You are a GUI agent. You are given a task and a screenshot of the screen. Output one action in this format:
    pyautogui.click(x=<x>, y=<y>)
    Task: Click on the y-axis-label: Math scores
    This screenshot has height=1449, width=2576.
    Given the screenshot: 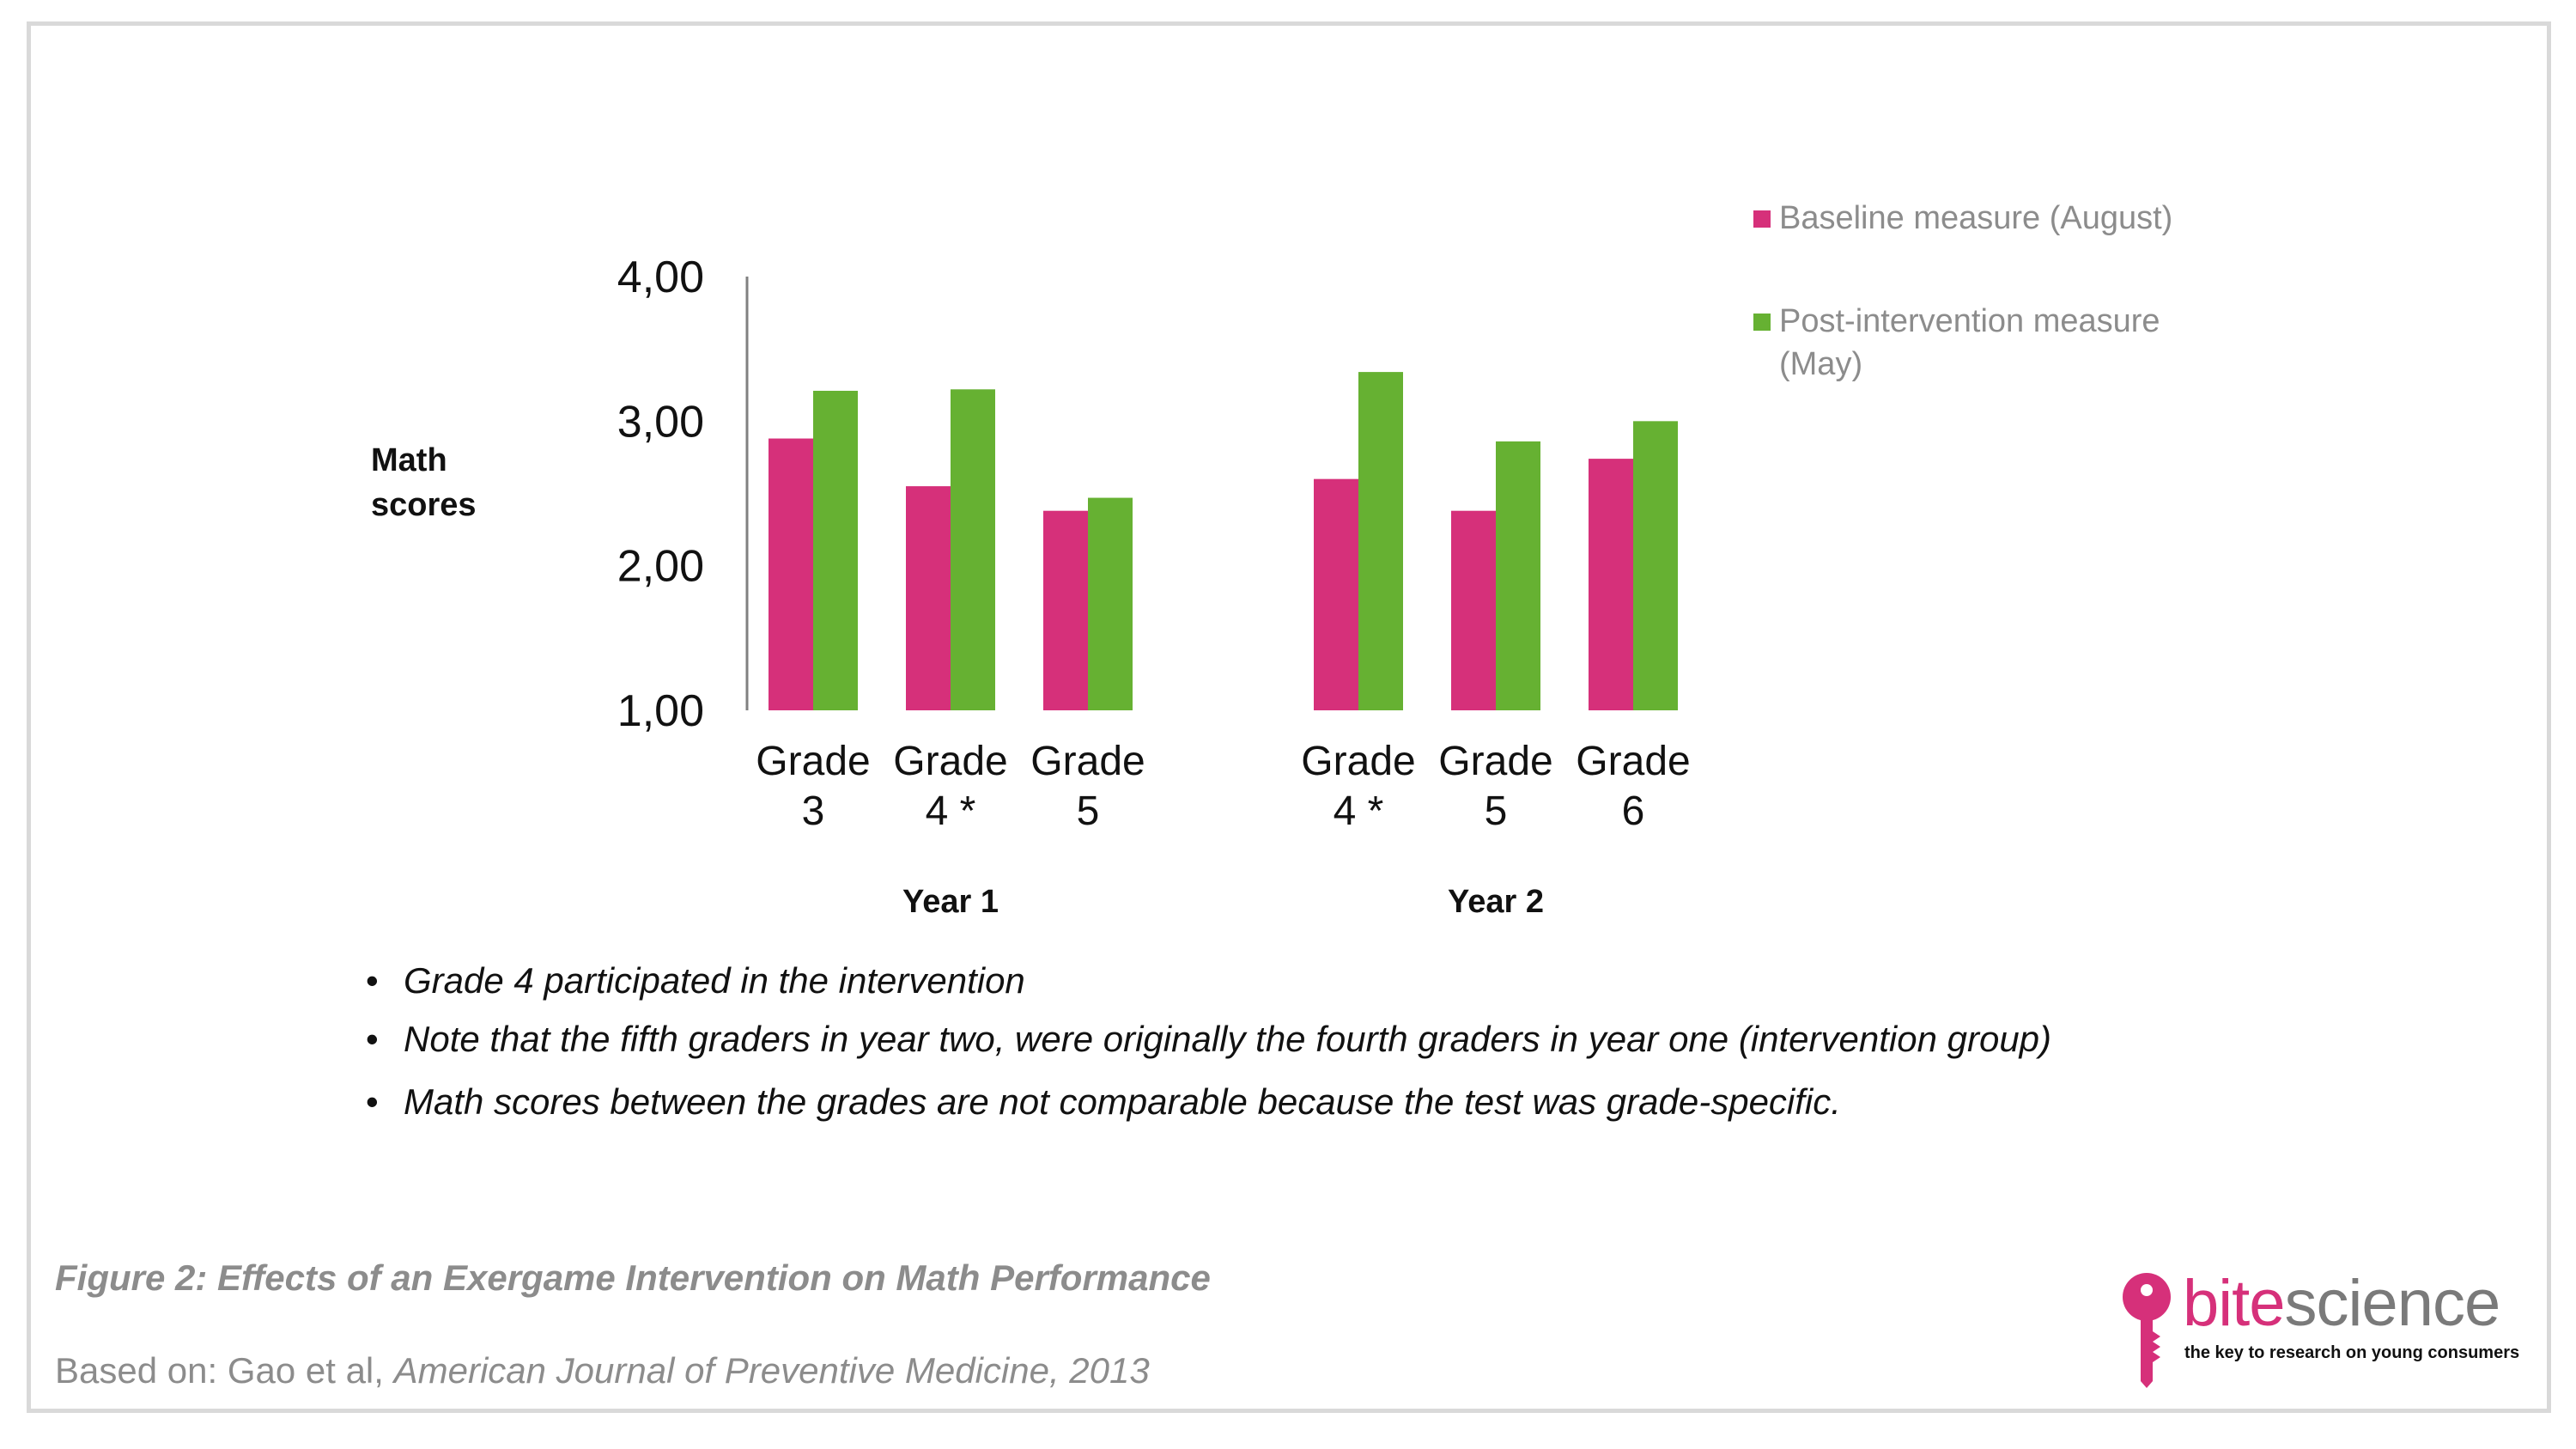 What is the action you would take?
    pyautogui.click(x=424, y=482)
    